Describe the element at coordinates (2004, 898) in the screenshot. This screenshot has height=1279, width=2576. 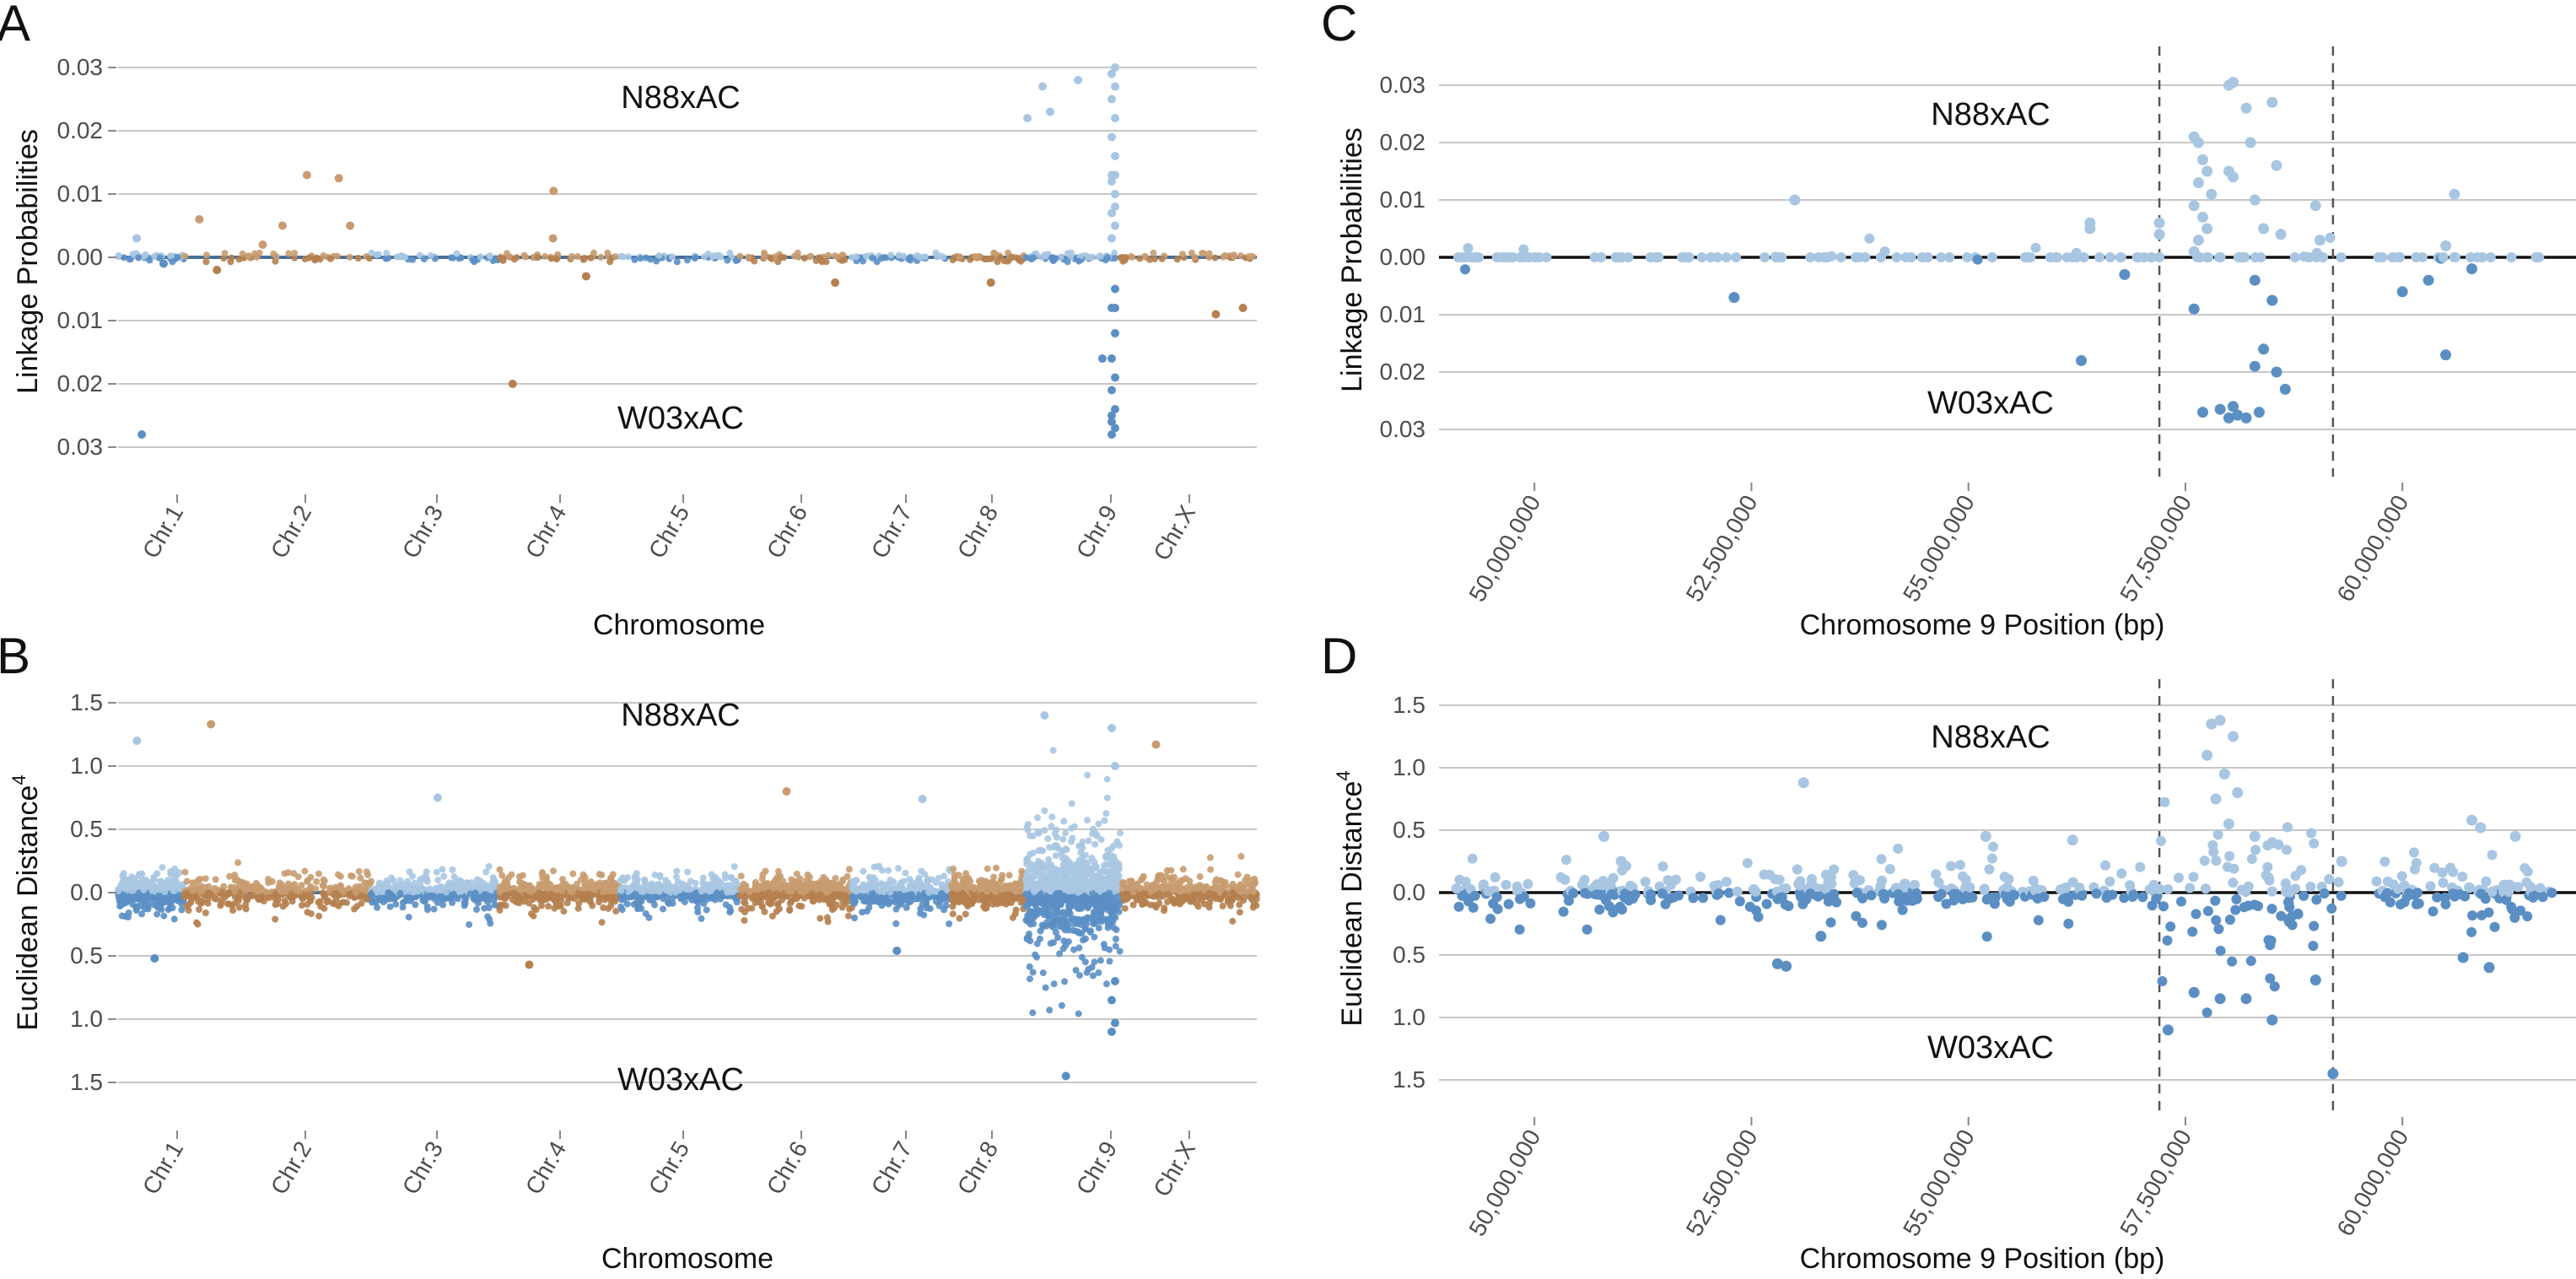
I see `panel-d-points` at that location.